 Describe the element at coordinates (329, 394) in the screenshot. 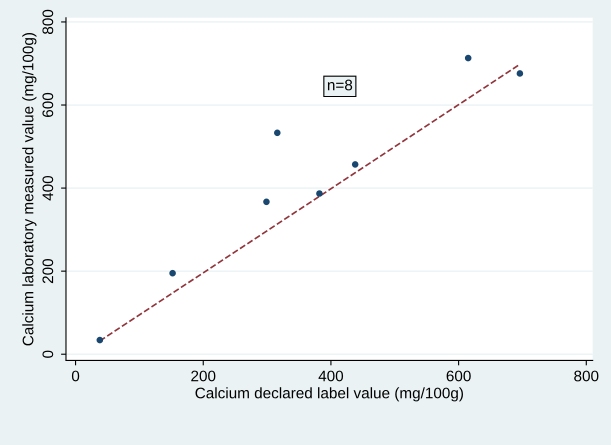

I see `x-axis-title: Calcium declared label value (mg/100g)` at that location.